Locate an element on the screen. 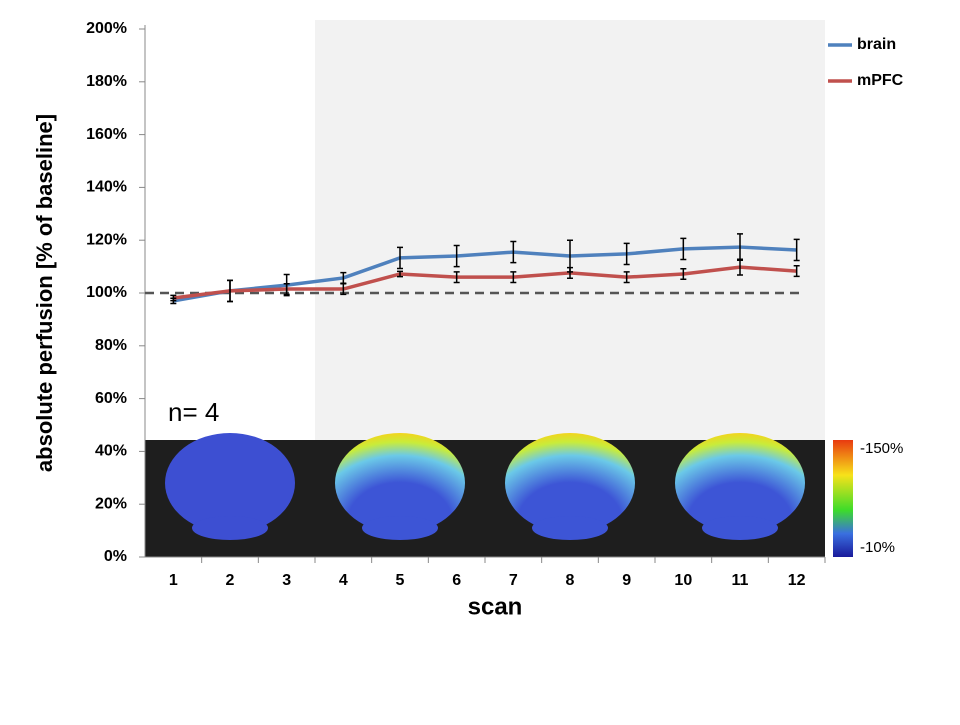 The width and height of the screenshot is (960, 725). legend-label: mPFC is located at coordinates (880, 80).